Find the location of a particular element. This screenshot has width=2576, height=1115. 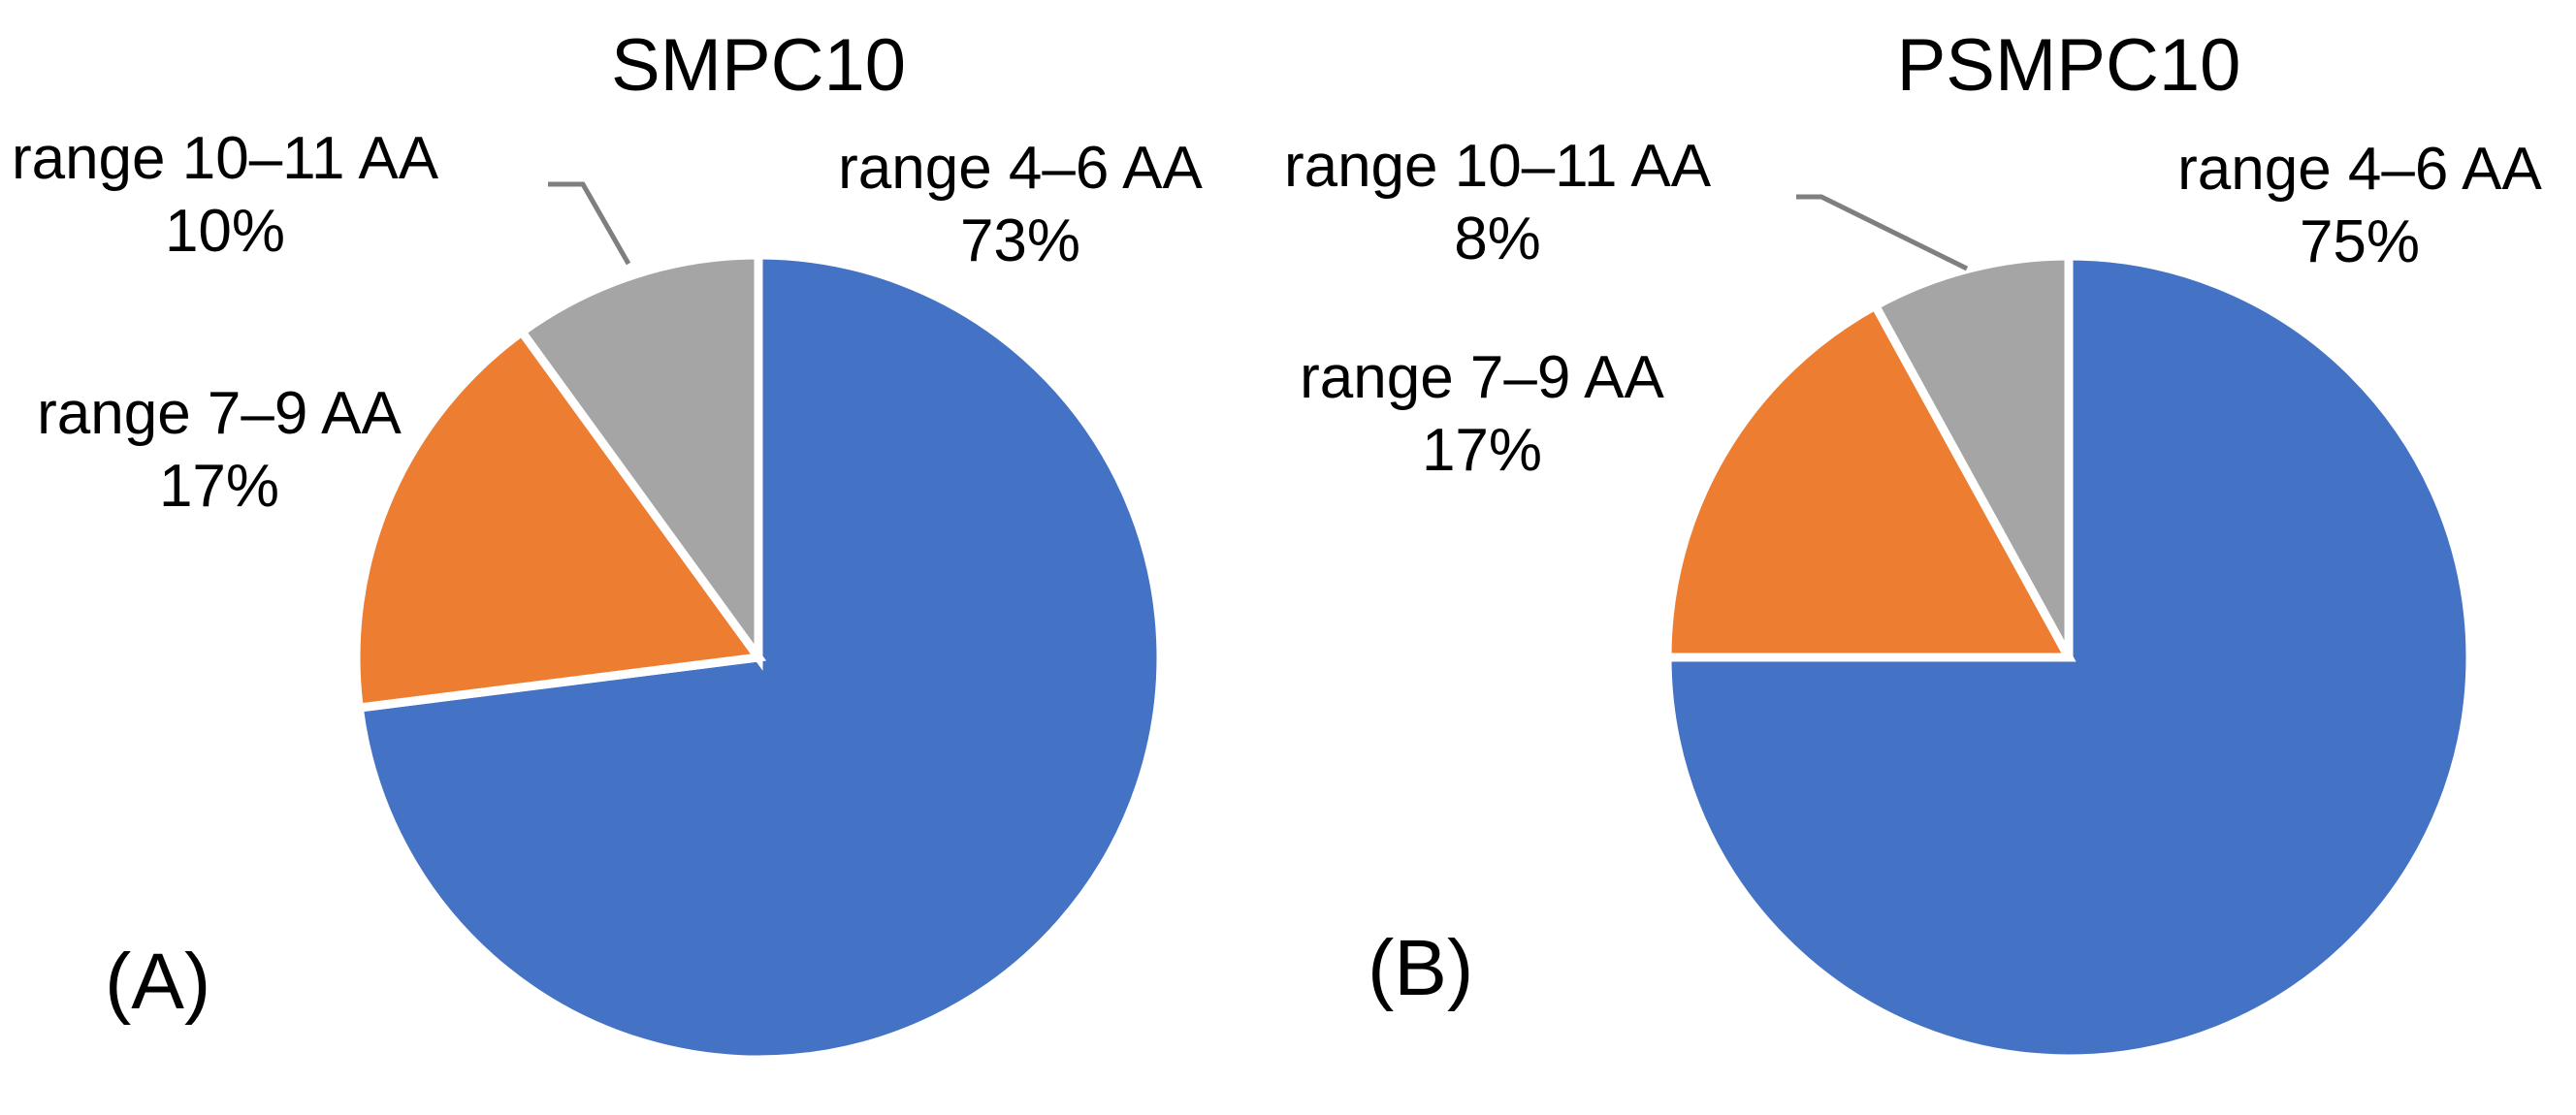

label-a-range-10-11-pct: 10% is located at coordinates (225, 231).